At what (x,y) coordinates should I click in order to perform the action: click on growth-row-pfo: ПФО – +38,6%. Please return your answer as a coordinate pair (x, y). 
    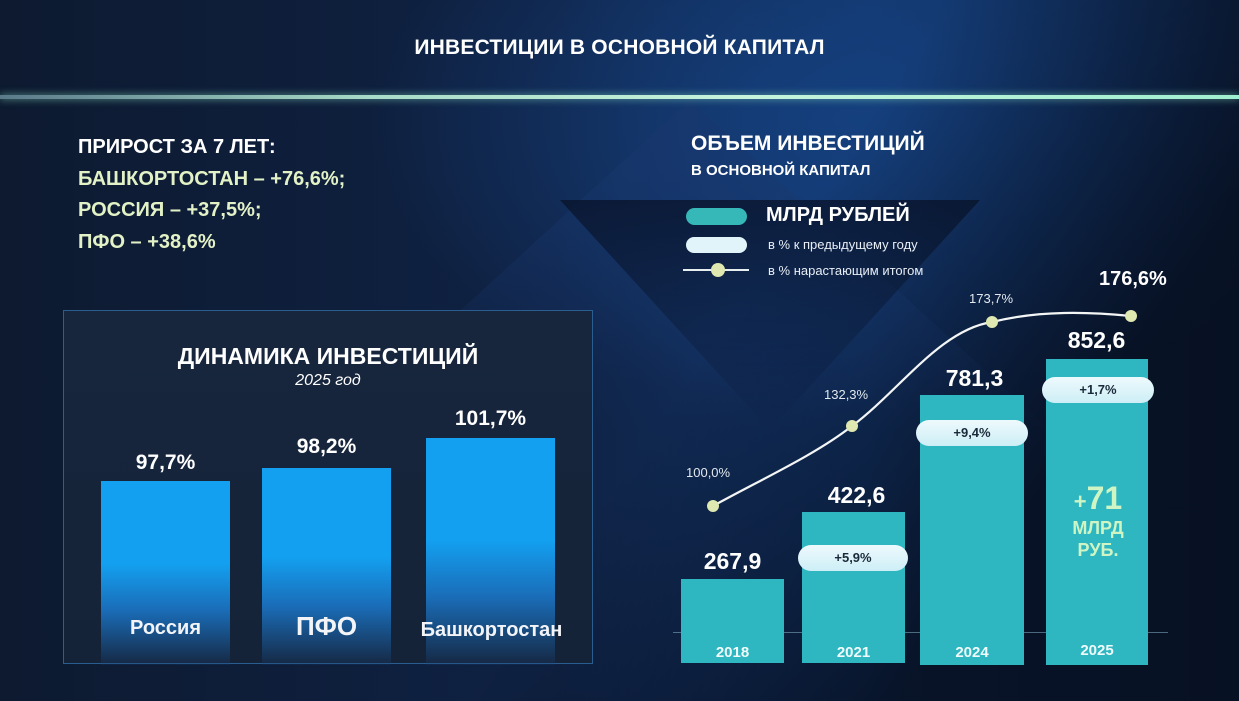
    Looking at the image, I should click on (147, 241).